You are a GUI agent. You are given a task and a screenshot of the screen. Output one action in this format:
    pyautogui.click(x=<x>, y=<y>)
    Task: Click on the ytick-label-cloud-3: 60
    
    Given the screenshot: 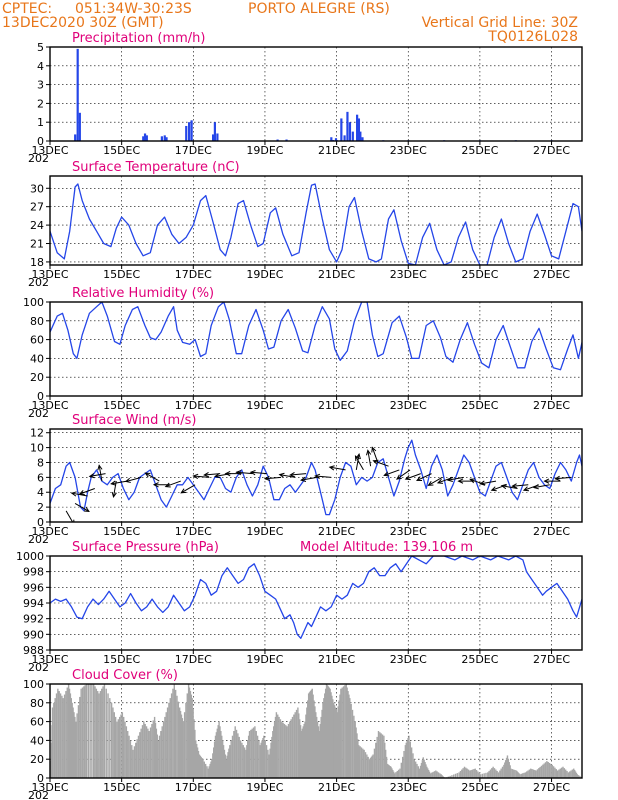 What is the action you would take?
    pyautogui.click(x=37, y=722)
    